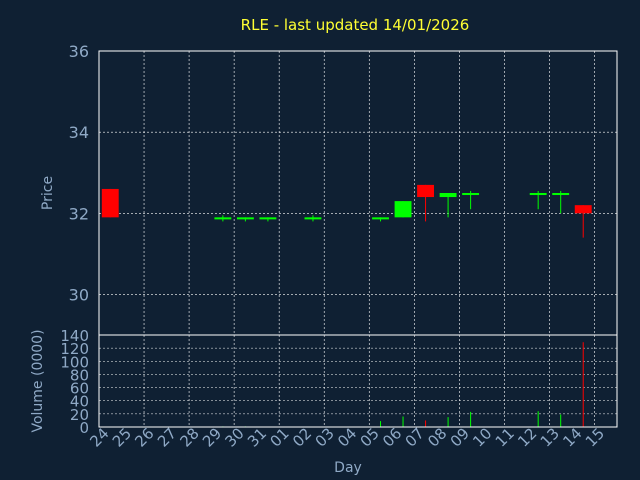  I want to click on volume-tick-label: 0, so click(84, 428).